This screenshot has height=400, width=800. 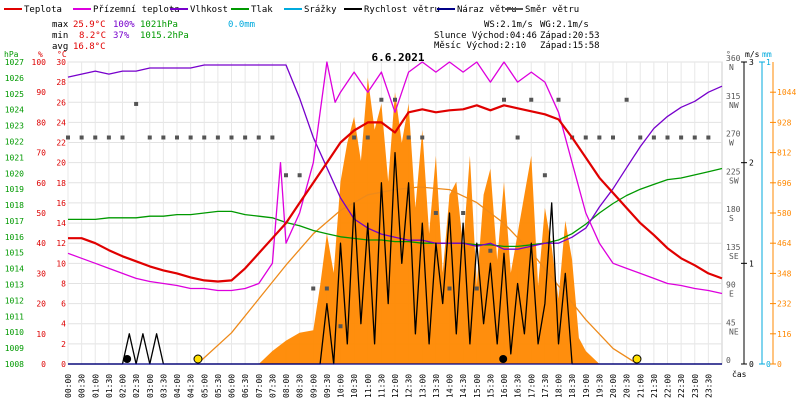 I want to click on tick-hum-10: 100, so click(x=39, y=62).